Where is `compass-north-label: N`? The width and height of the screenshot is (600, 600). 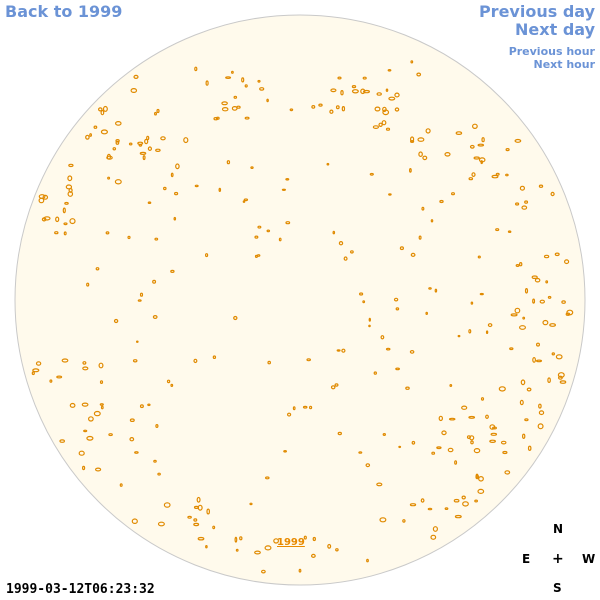
compass-north-label: N is located at coordinates (558, 529).